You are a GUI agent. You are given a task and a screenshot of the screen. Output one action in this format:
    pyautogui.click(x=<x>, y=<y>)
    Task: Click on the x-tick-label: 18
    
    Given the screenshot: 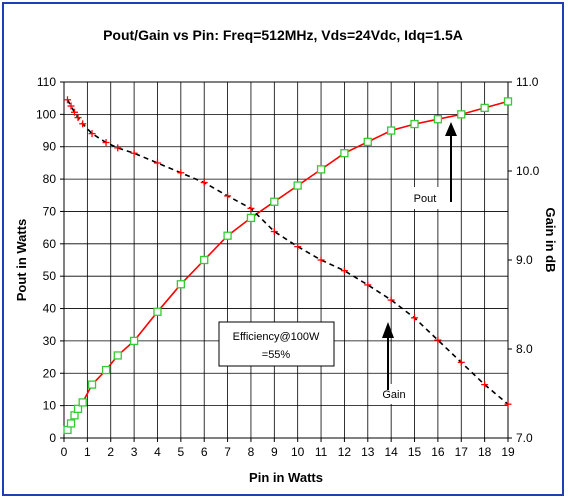 What is the action you would take?
    pyautogui.click(x=485, y=452)
    